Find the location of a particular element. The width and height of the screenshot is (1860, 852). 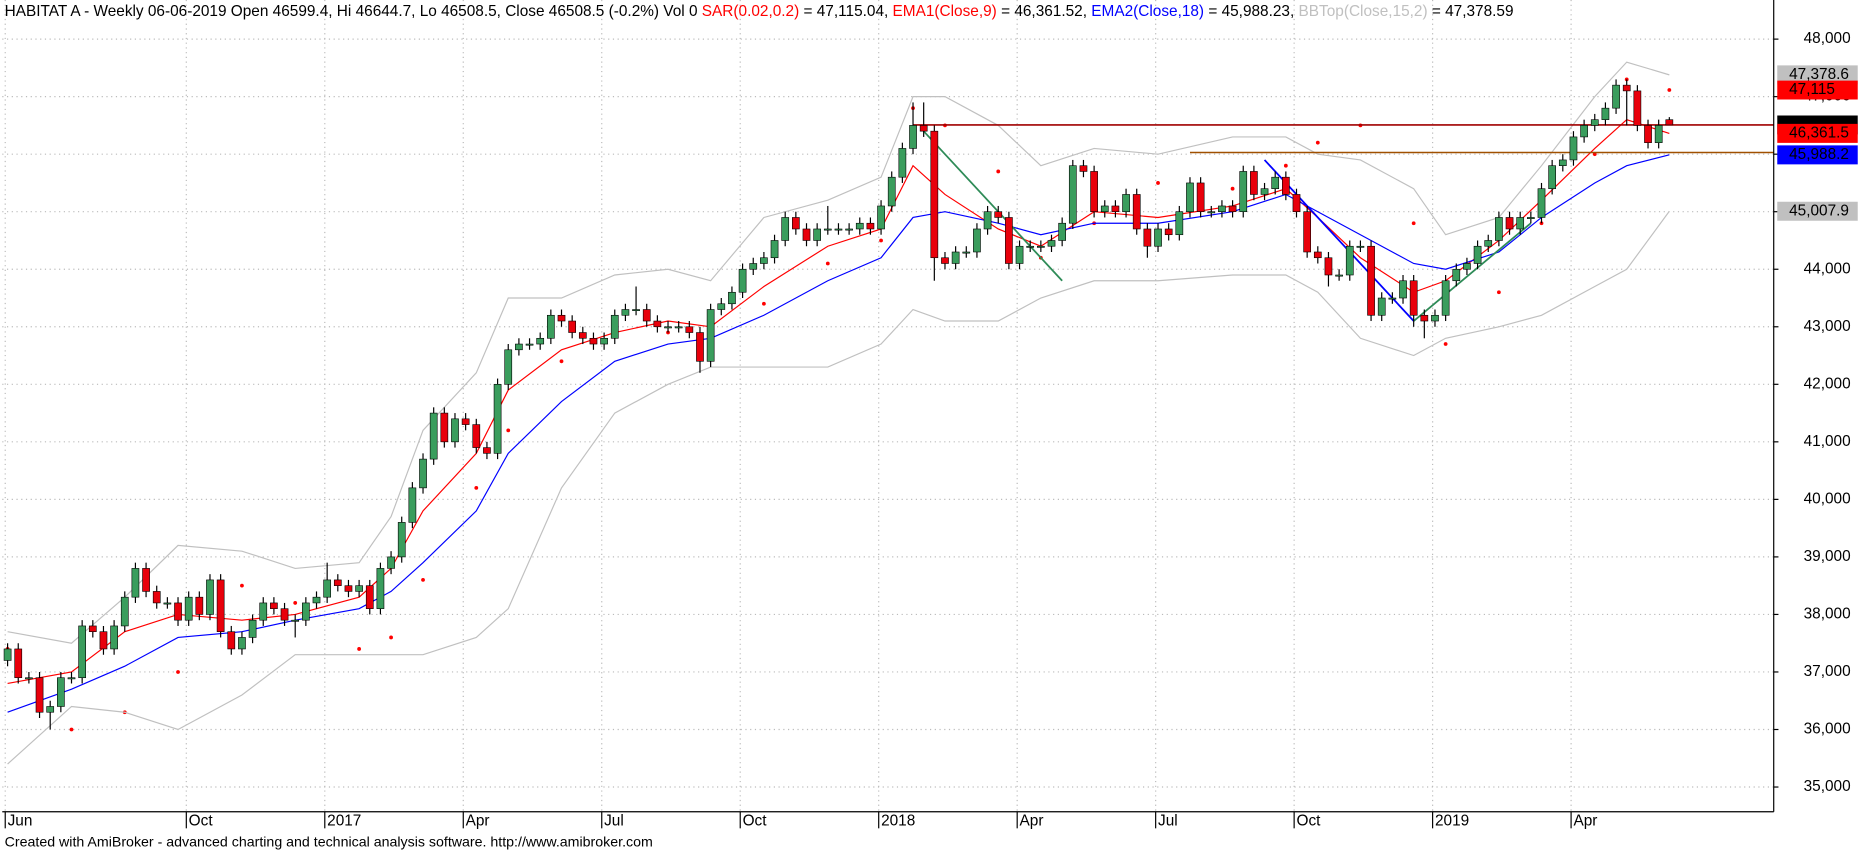

price-badge-label: 45,988.2 is located at coordinates (1819, 154).